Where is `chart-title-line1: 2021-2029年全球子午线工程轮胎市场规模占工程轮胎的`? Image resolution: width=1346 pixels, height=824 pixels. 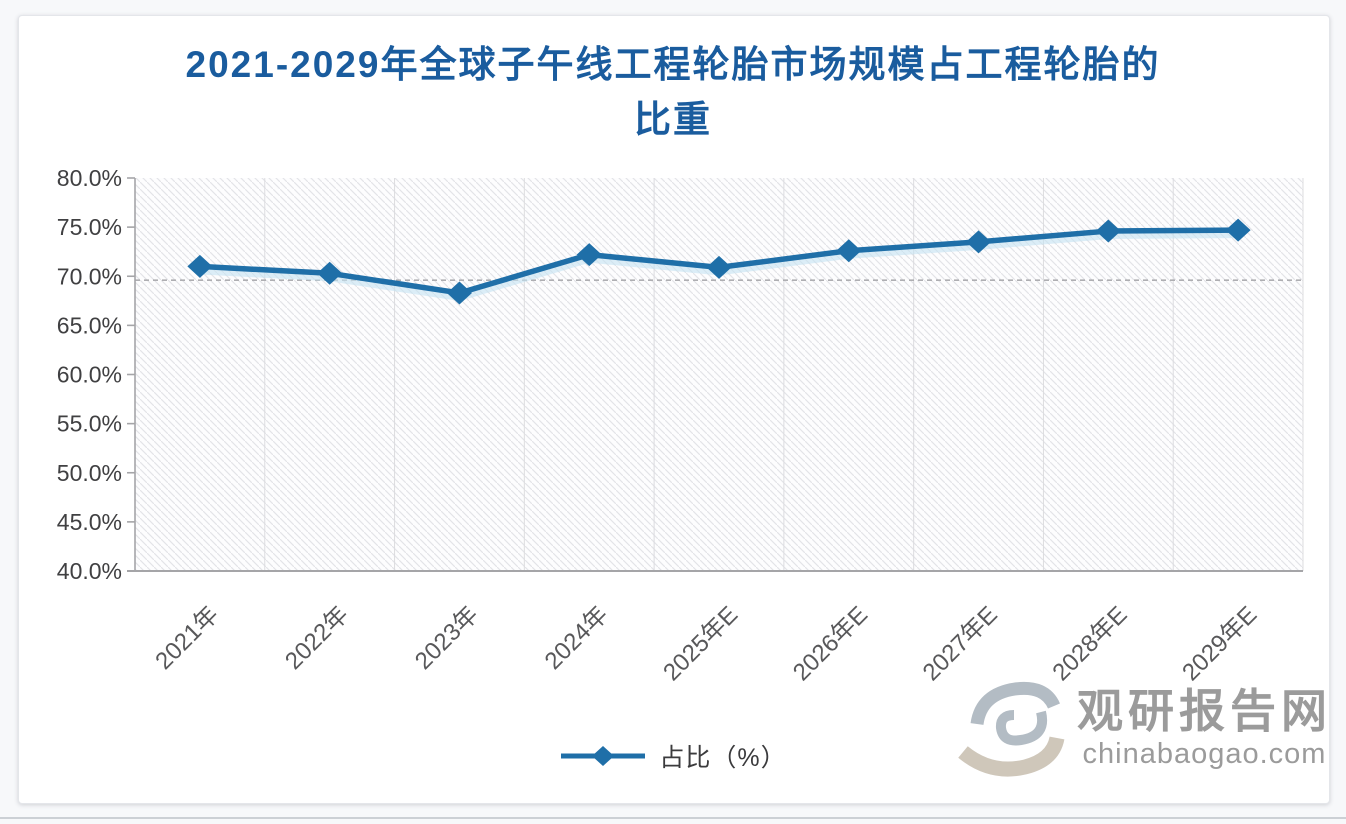 chart-title-line1: 2021-2029年全球子午线工程轮胎市场规模占工程轮胎的 is located at coordinates (673, 64).